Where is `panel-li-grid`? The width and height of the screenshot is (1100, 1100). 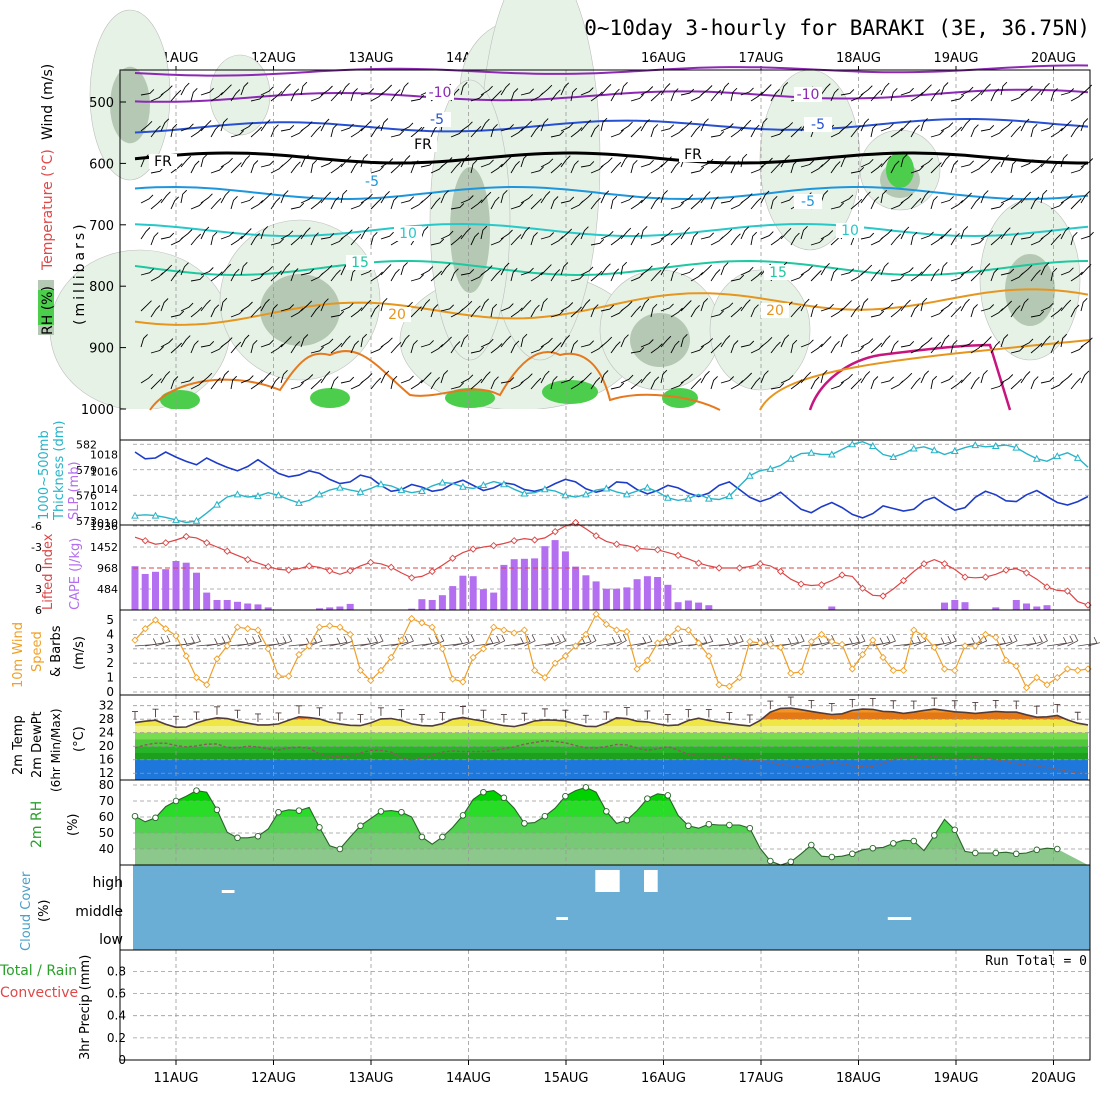 panel-li-grid is located at coordinates (611, 567).